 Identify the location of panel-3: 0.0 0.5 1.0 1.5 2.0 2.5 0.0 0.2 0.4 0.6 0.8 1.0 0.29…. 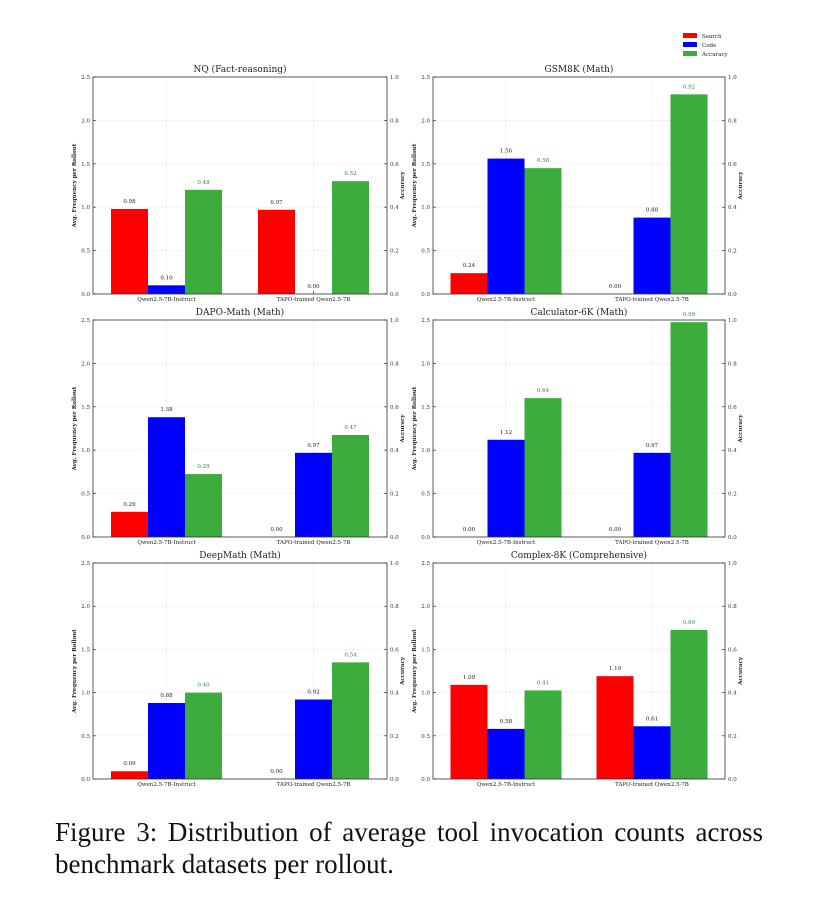
(239, 426).